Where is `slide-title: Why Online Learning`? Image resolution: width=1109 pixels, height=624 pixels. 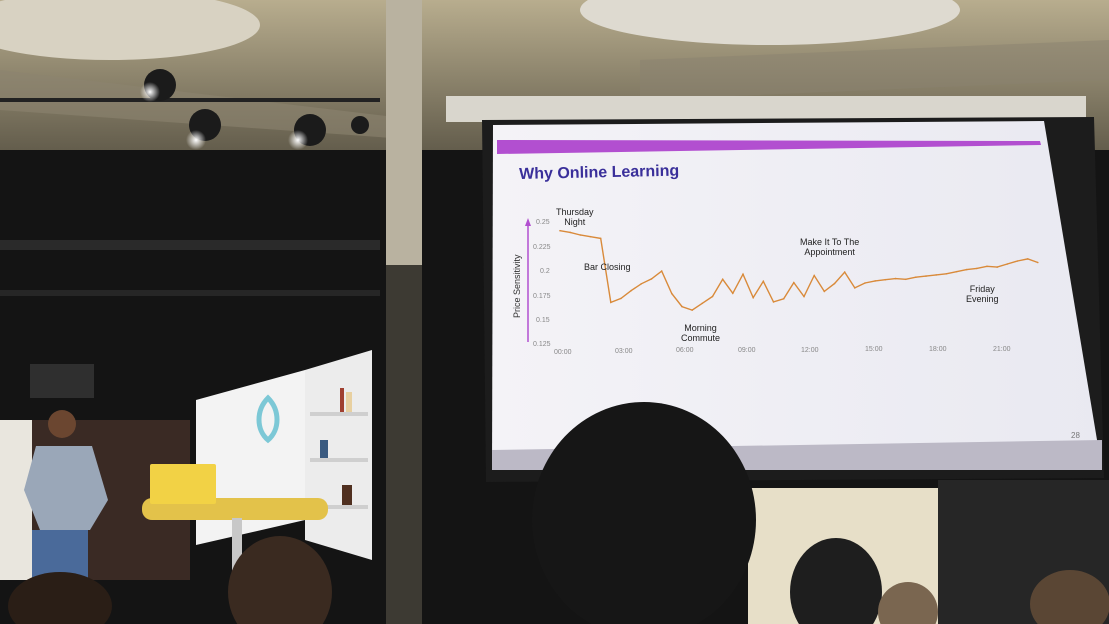
slide-title: Why Online Learning is located at coordinates (599, 172).